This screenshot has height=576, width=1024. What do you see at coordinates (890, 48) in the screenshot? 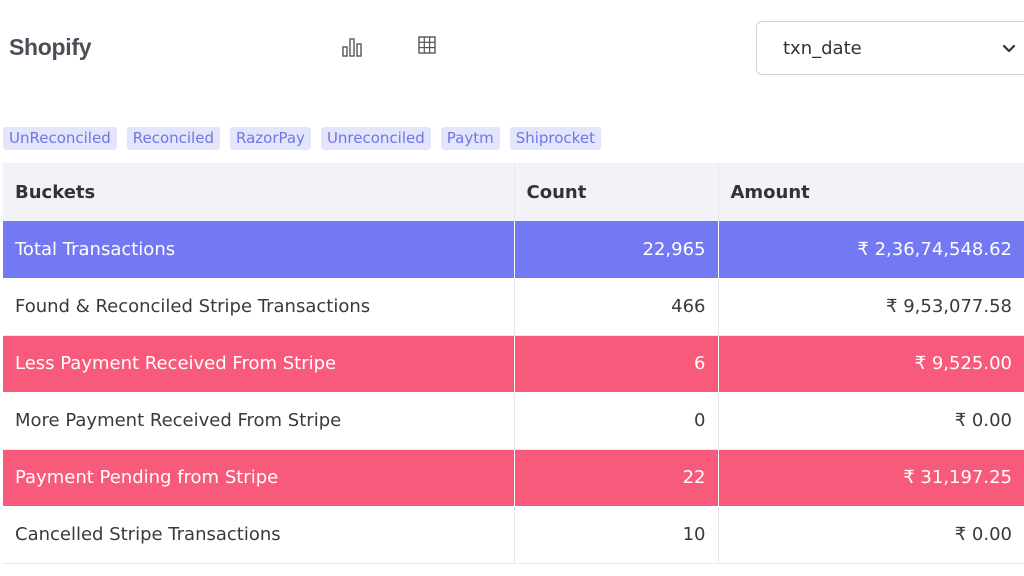
I see `date-field-select: txn_date` at bounding box center [890, 48].